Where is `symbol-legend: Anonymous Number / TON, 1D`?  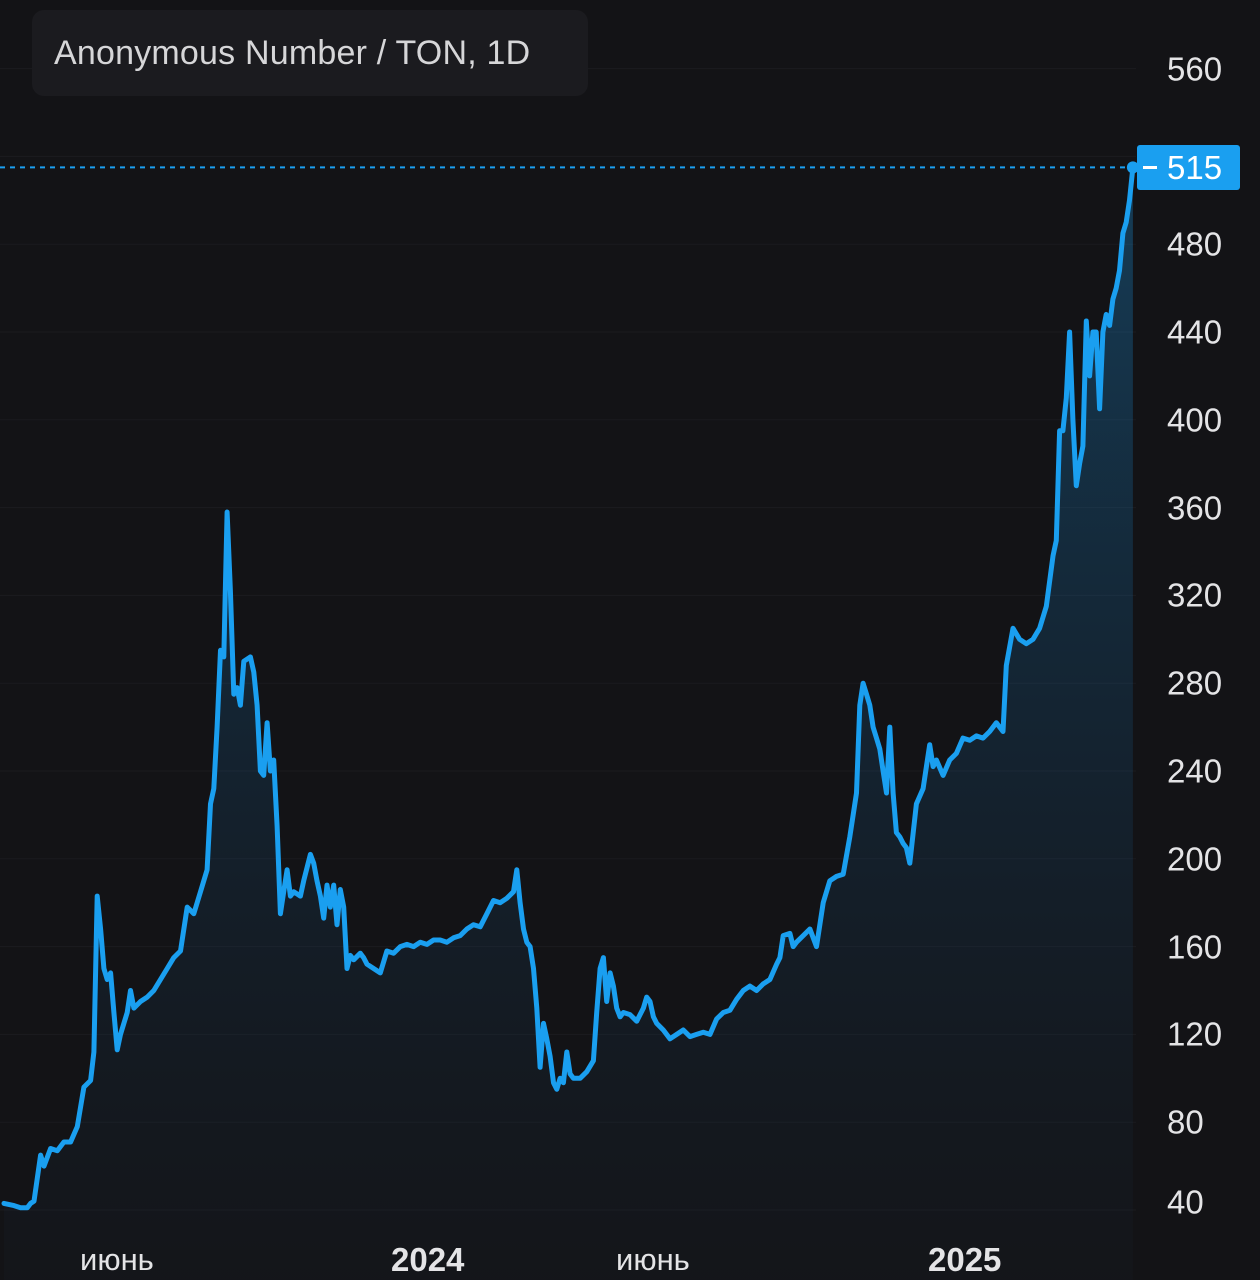
symbol-legend: Anonymous Number / TON, 1D is located at coordinates (310, 53).